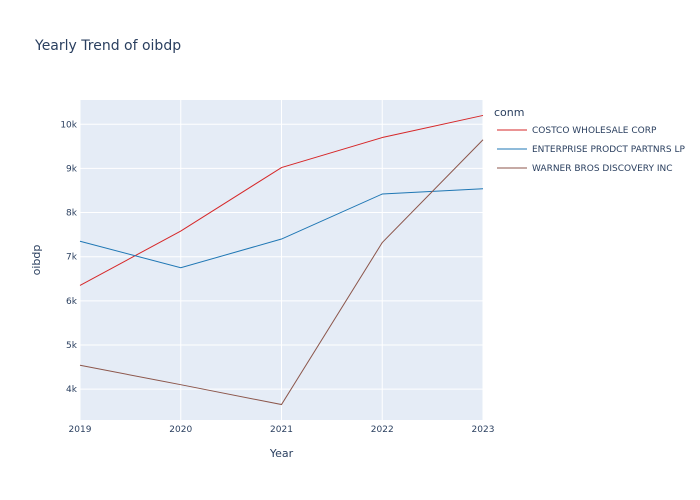  What do you see at coordinates (180, 430) in the screenshot?
I see `x-tick-label: 2020` at bounding box center [180, 430].